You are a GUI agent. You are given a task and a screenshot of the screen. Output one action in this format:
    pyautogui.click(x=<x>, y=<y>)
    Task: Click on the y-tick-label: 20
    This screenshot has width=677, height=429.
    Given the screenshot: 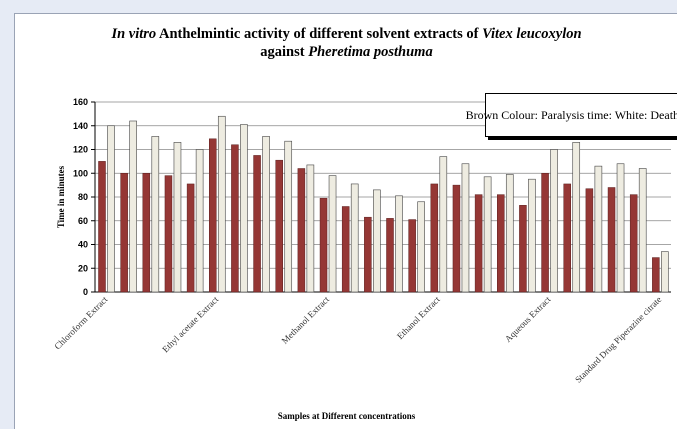 What is the action you would take?
    pyautogui.click(x=83, y=268)
    